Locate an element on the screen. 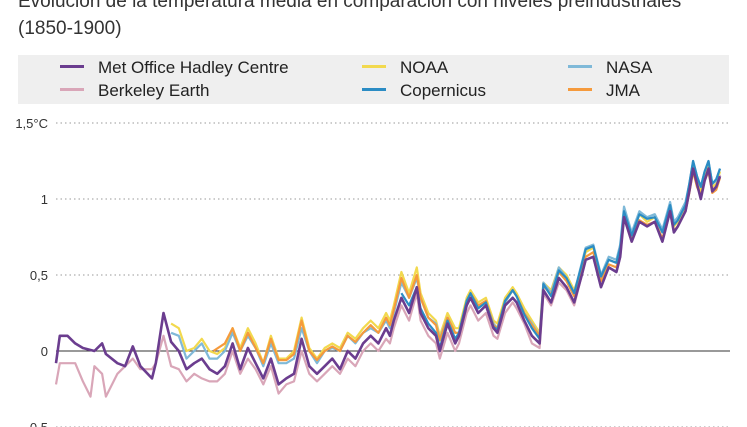  legend-swatch-jma is located at coordinates (580, 90).